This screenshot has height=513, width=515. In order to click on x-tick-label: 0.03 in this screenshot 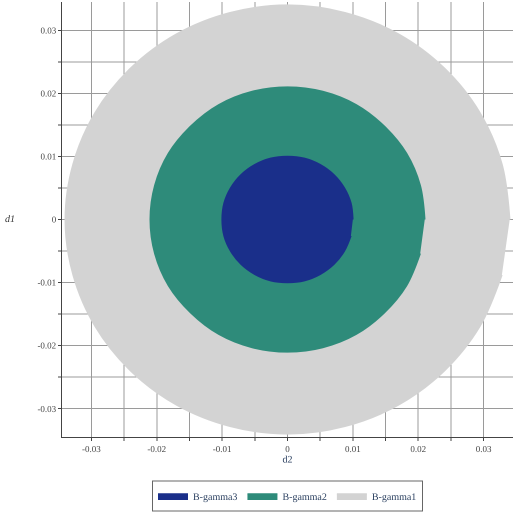, I will do `click(484, 449)`.